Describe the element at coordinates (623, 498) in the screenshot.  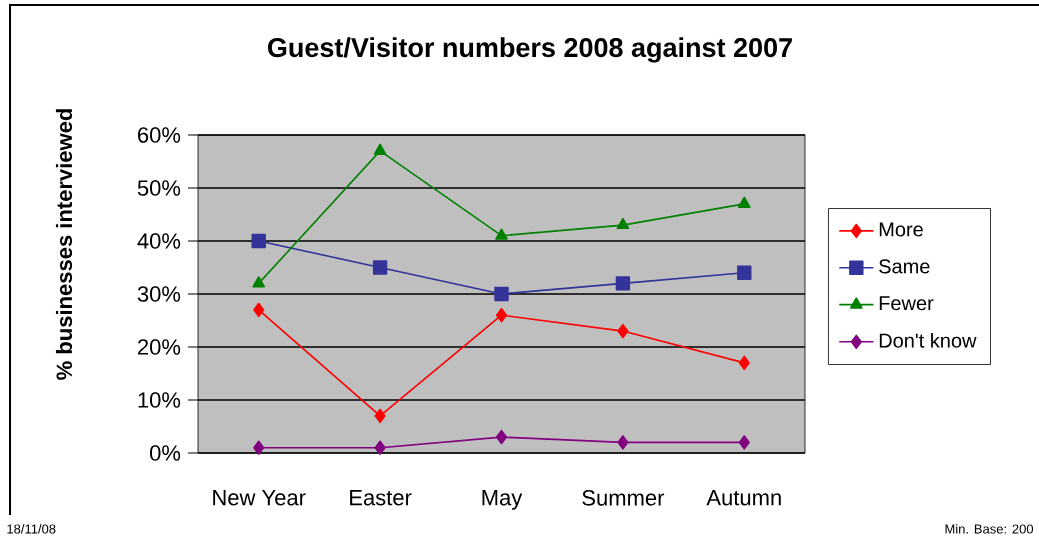
I see `x-tick-label: Summer` at that location.